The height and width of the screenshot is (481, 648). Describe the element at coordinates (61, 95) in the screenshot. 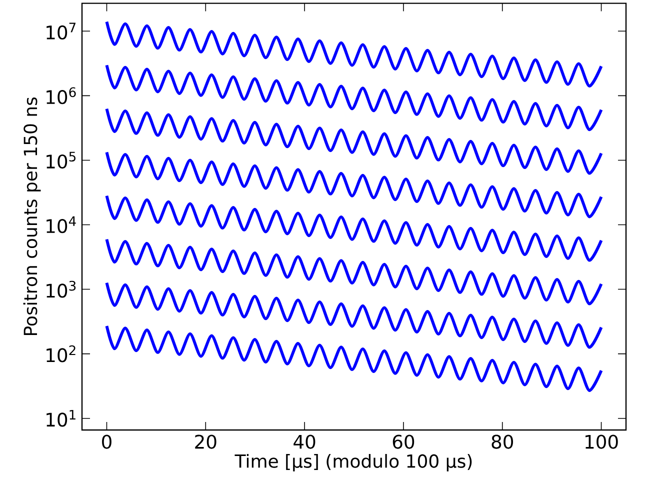

I see `y-tick-label: 10$^{6}$` at that location.